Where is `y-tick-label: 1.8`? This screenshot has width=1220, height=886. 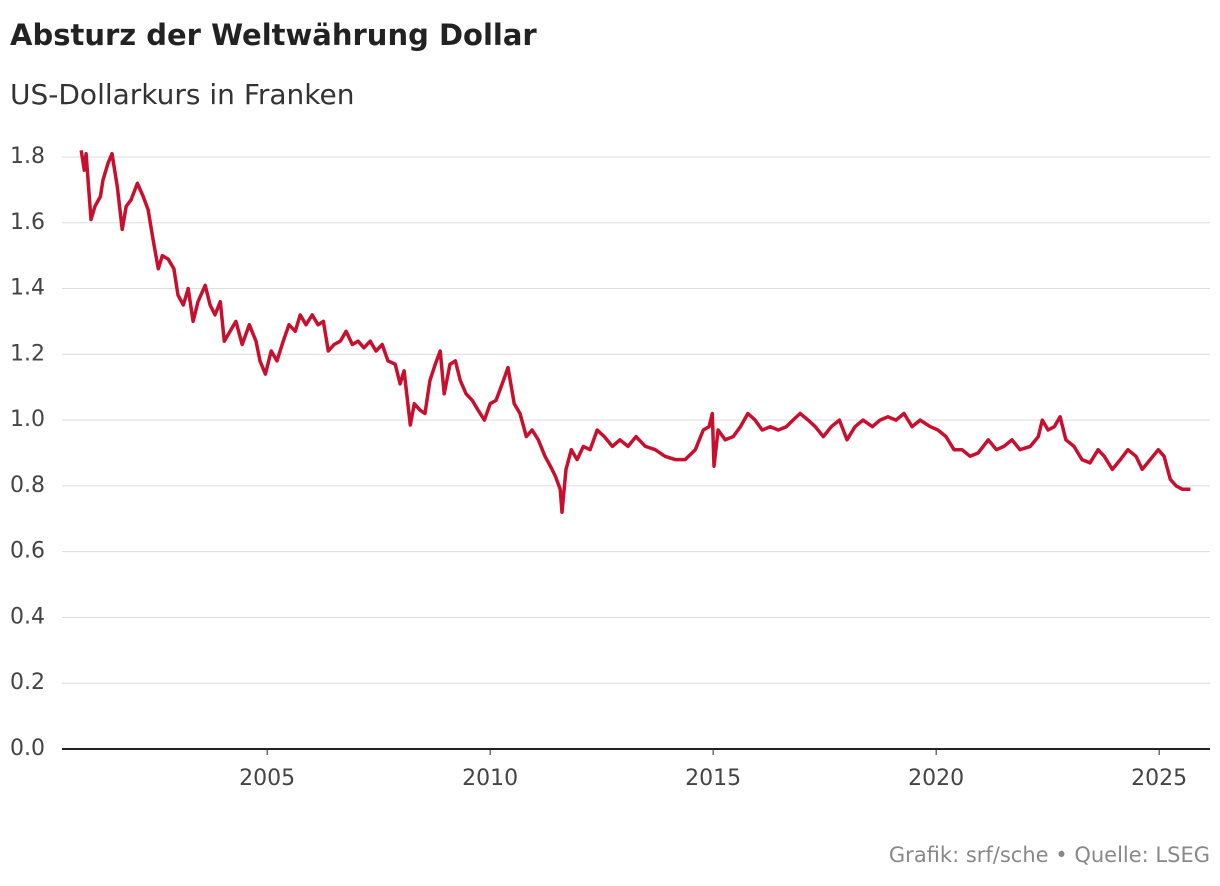
y-tick-label: 1.8 is located at coordinates (27, 156).